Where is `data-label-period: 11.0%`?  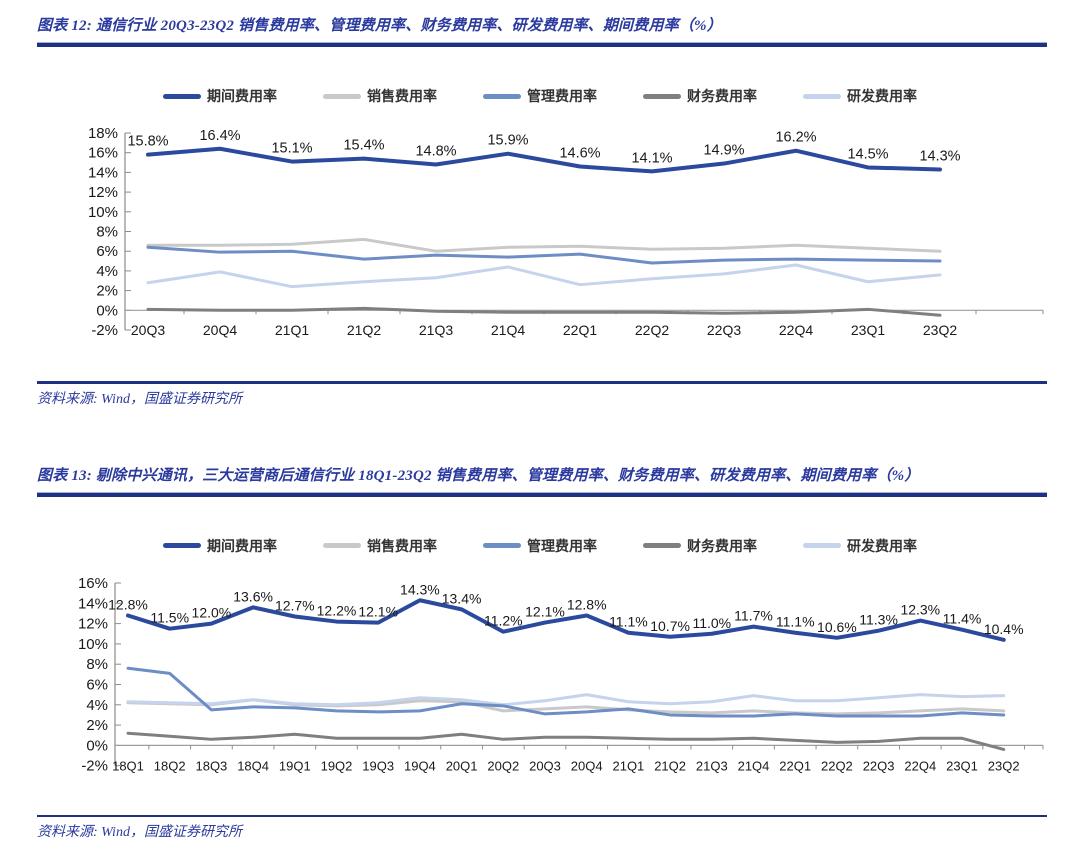 data-label-period: 11.0% is located at coordinates (711, 622).